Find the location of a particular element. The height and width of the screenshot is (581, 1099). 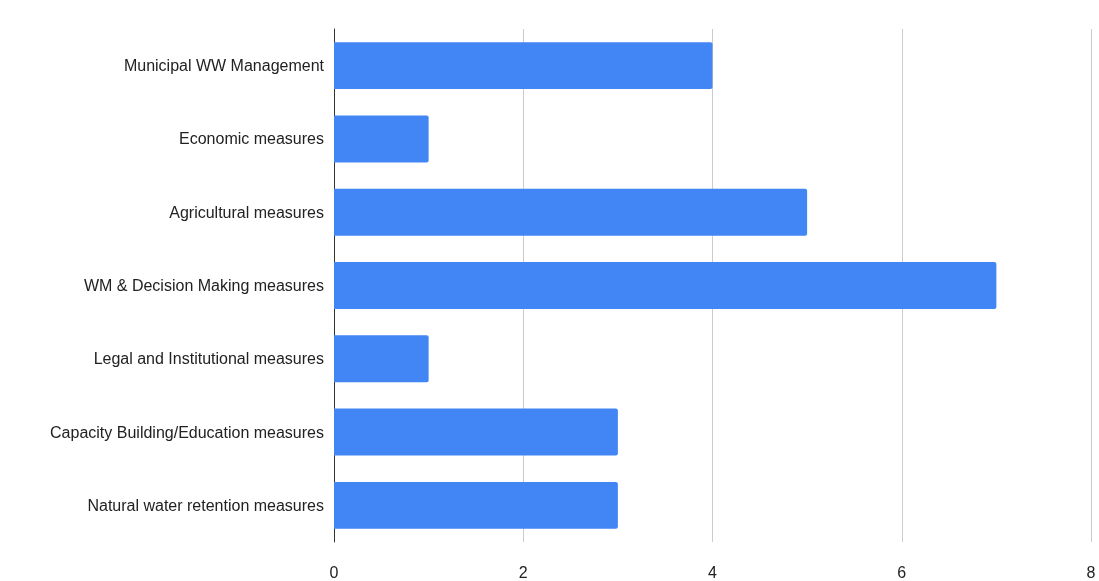

y-tick-label: Legal and Institutional measures is located at coordinates (208, 359).